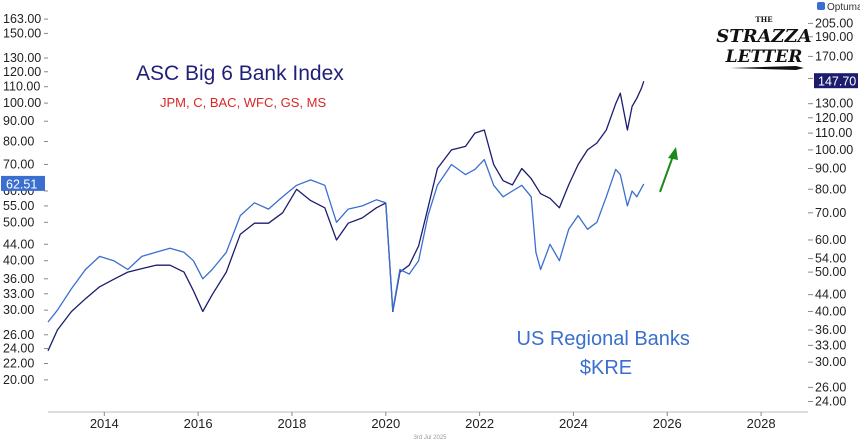 This screenshot has width=860, height=445. Describe the element at coordinates (834, 150) in the screenshot. I see `right-y-tick-label: 100.00` at that location.